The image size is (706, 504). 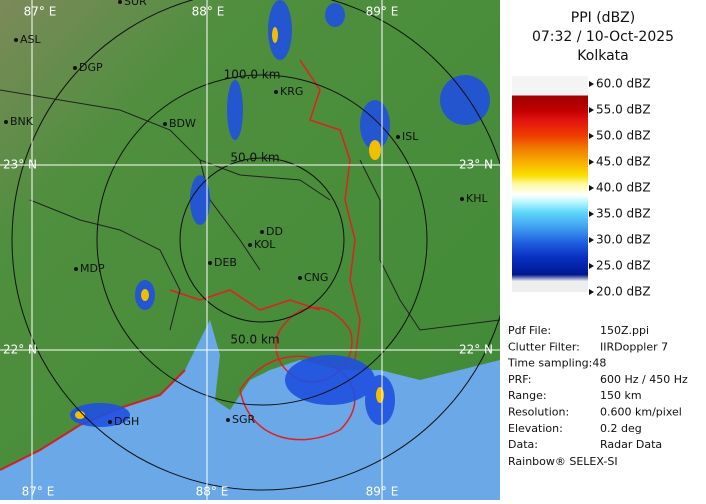 What do you see at coordinates (31, 39) in the screenshot?
I see `place-label: ASL` at bounding box center [31, 39].